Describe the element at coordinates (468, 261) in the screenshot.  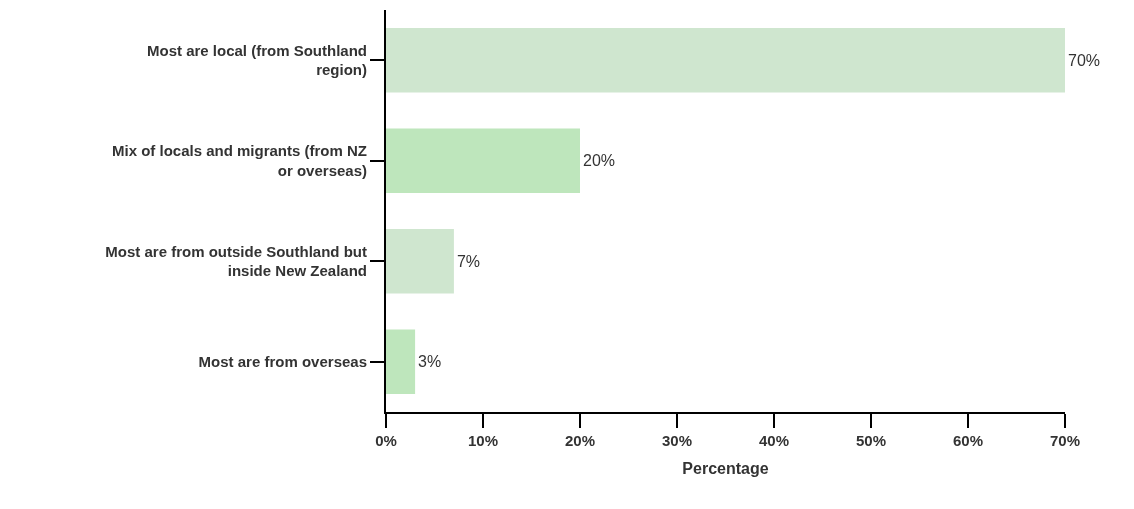
I see `data-label: 7%` at that location.